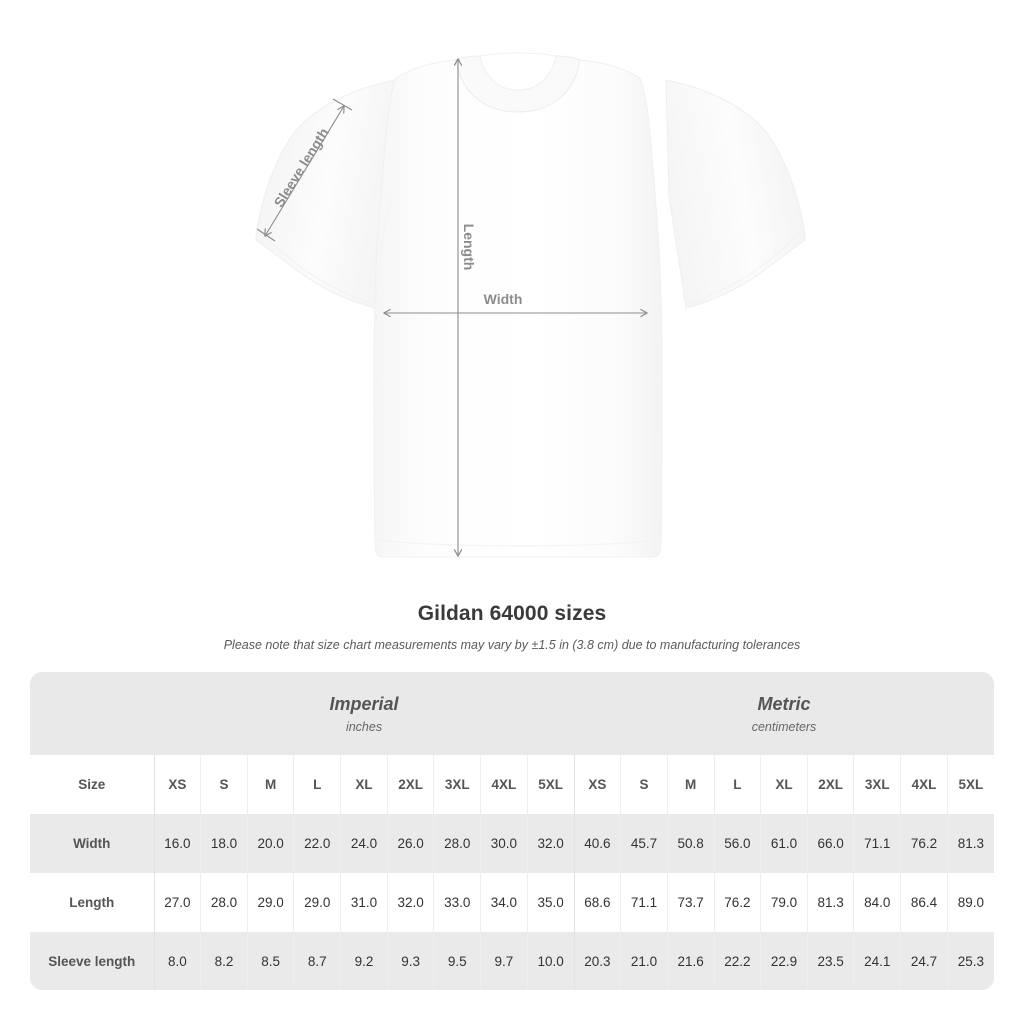 The width and height of the screenshot is (1024, 1024). What do you see at coordinates (469, 247) in the screenshot?
I see `length-label: Length` at bounding box center [469, 247].